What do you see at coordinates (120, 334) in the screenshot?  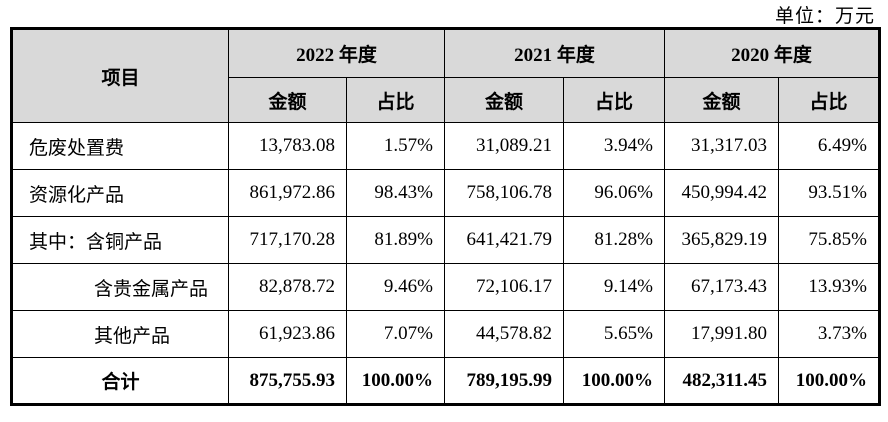 I see `row-item-label: 其他产品` at bounding box center [120, 334].